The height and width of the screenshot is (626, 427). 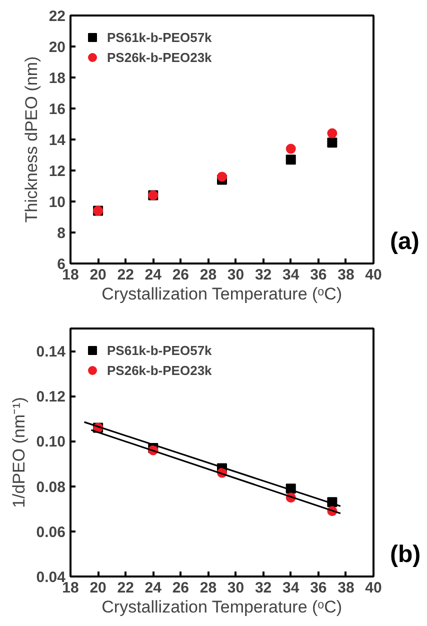 I want to click on y-axis-title: Thickness dPEO (nm), so click(x=31, y=139).